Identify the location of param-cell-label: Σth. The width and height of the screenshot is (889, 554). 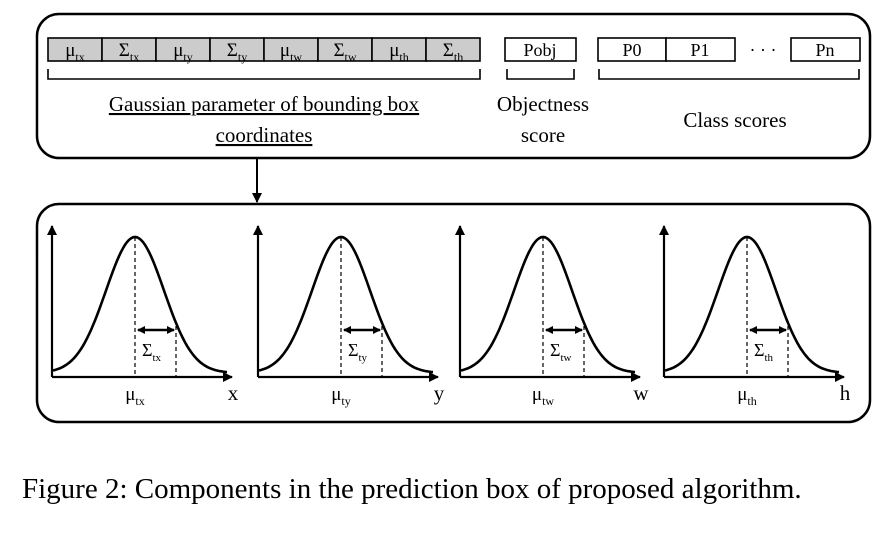
(453, 52).